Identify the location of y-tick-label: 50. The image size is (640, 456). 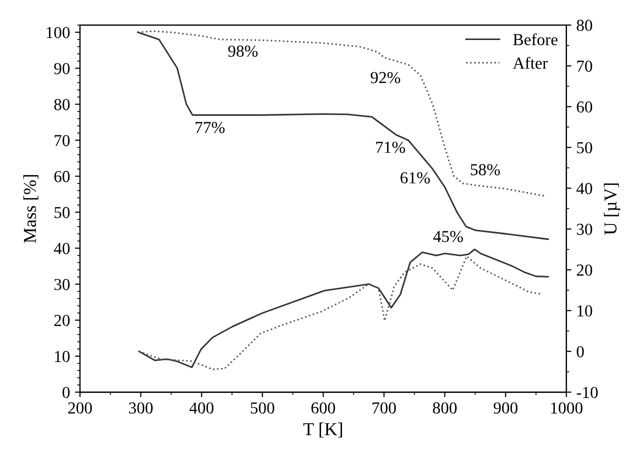
(62, 212).